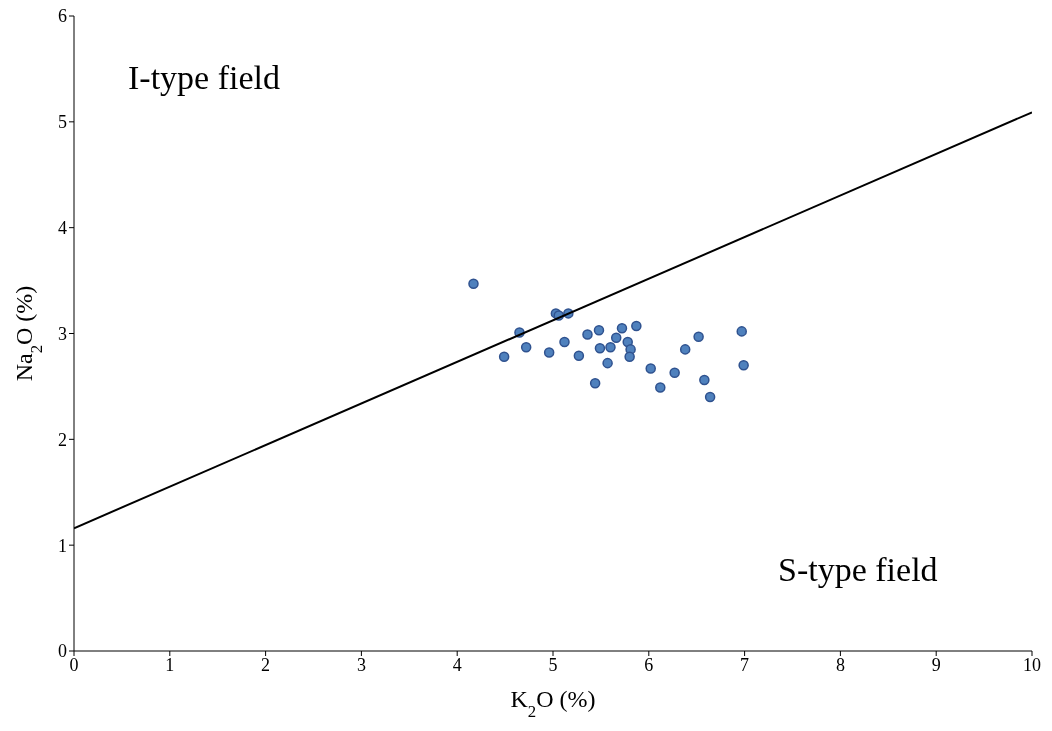 The width and height of the screenshot is (1052, 731). I want to click on annotation: S-type field, so click(858, 570).